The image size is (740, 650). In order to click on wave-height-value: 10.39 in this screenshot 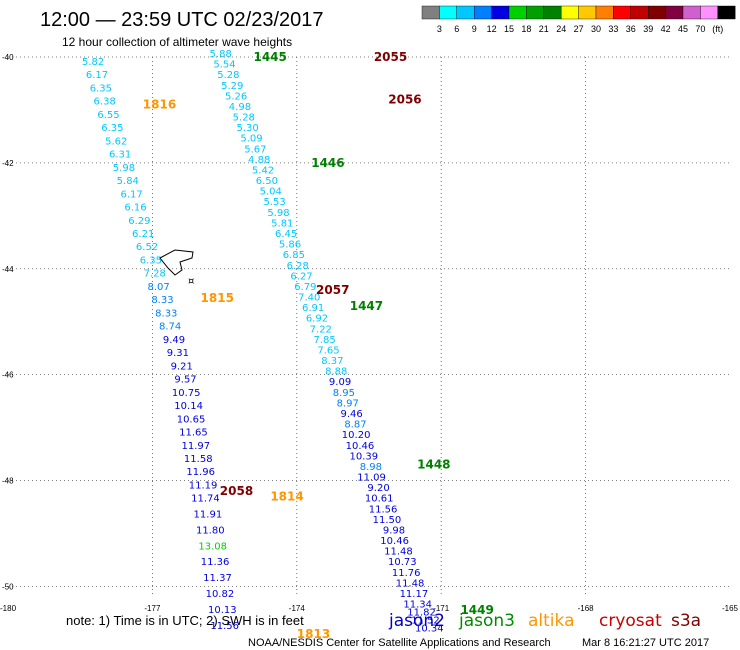, I will do `click(364, 456)`.